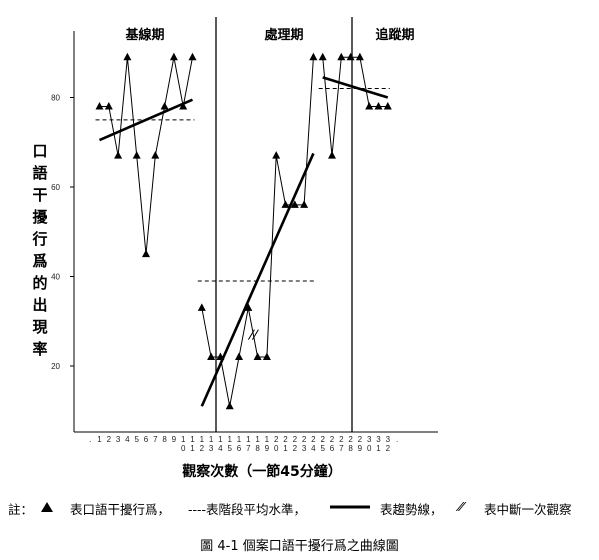 The image size is (599, 560). I want to click on break-mark-icon: ⁄⁄, so click(461, 506).